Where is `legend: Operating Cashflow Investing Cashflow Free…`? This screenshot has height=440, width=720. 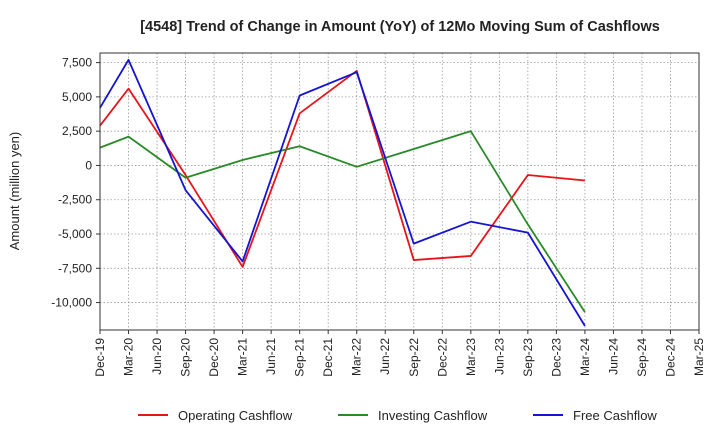 legend: Operating Cashflow Investing Cashflow Free… is located at coordinates (397, 415).